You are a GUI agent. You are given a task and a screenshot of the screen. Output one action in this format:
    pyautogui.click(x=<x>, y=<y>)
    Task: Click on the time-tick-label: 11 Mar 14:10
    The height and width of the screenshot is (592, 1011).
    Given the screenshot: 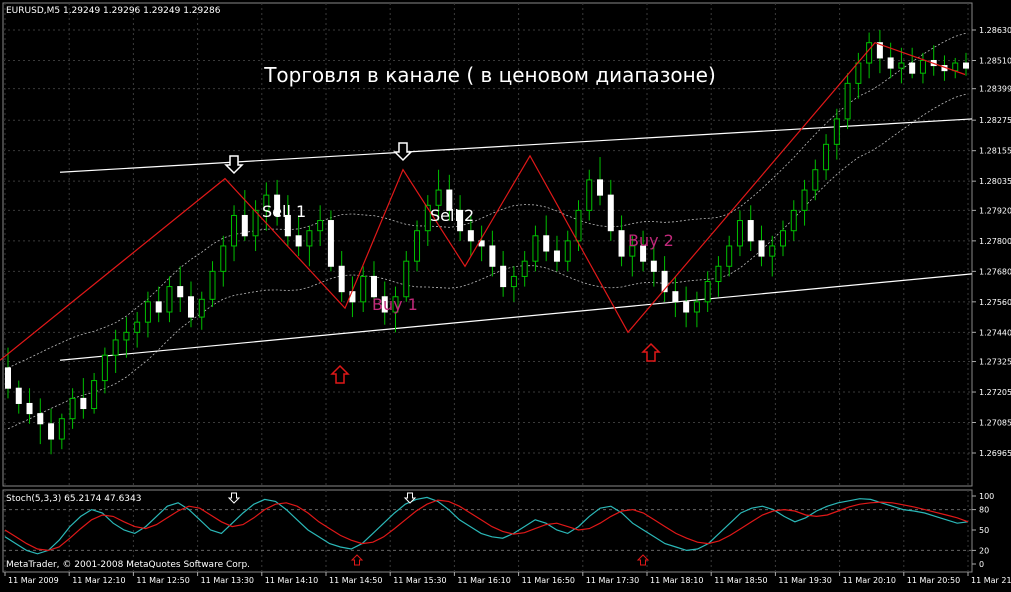 What is the action you would take?
    pyautogui.click(x=291, y=580)
    